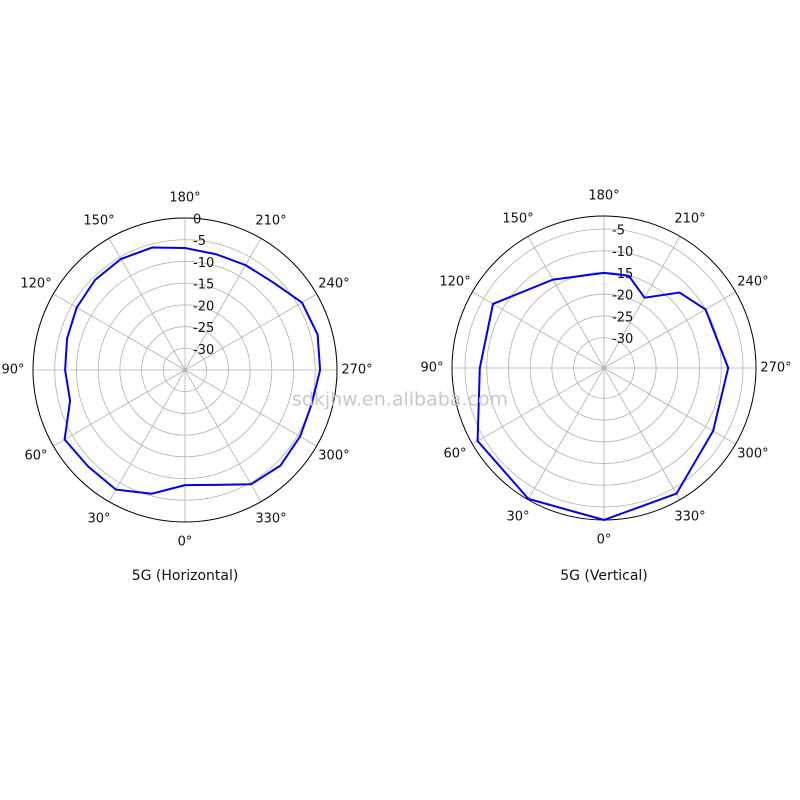 This screenshot has width=800, height=800. What do you see at coordinates (604, 576) in the screenshot?
I see `chart-title: 5G (Vertical)` at bounding box center [604, 576].